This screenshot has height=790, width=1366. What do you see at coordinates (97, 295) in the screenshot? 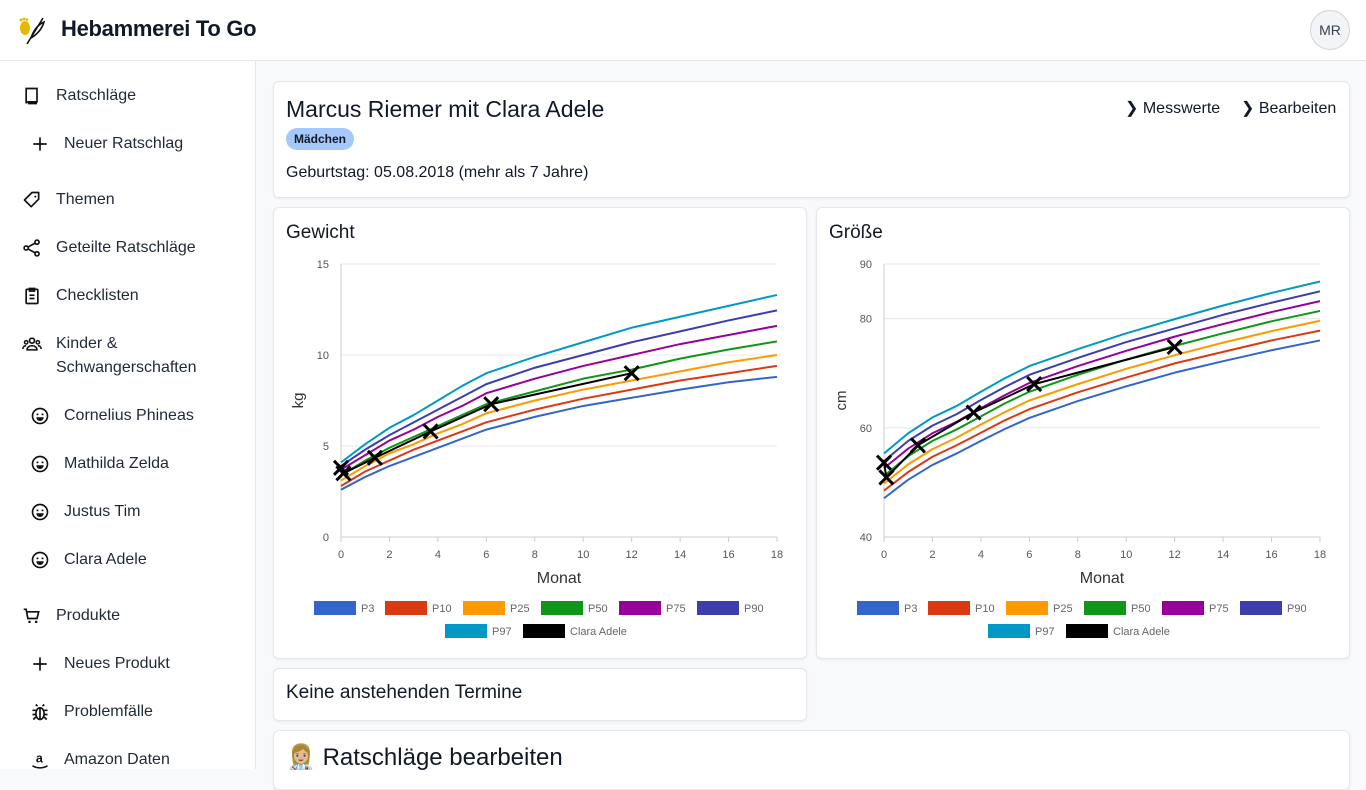
I see `sidebar-item-label: Checklisten` at bounding box center [97, 295].